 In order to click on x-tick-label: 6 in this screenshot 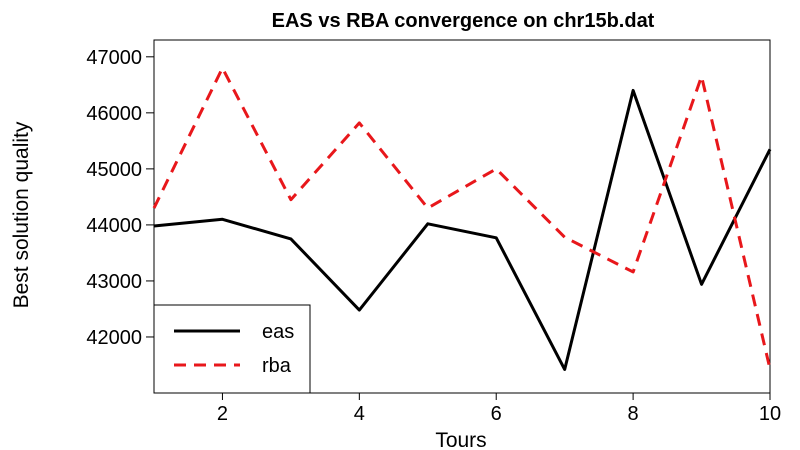, I will do `click(496, 414)`.